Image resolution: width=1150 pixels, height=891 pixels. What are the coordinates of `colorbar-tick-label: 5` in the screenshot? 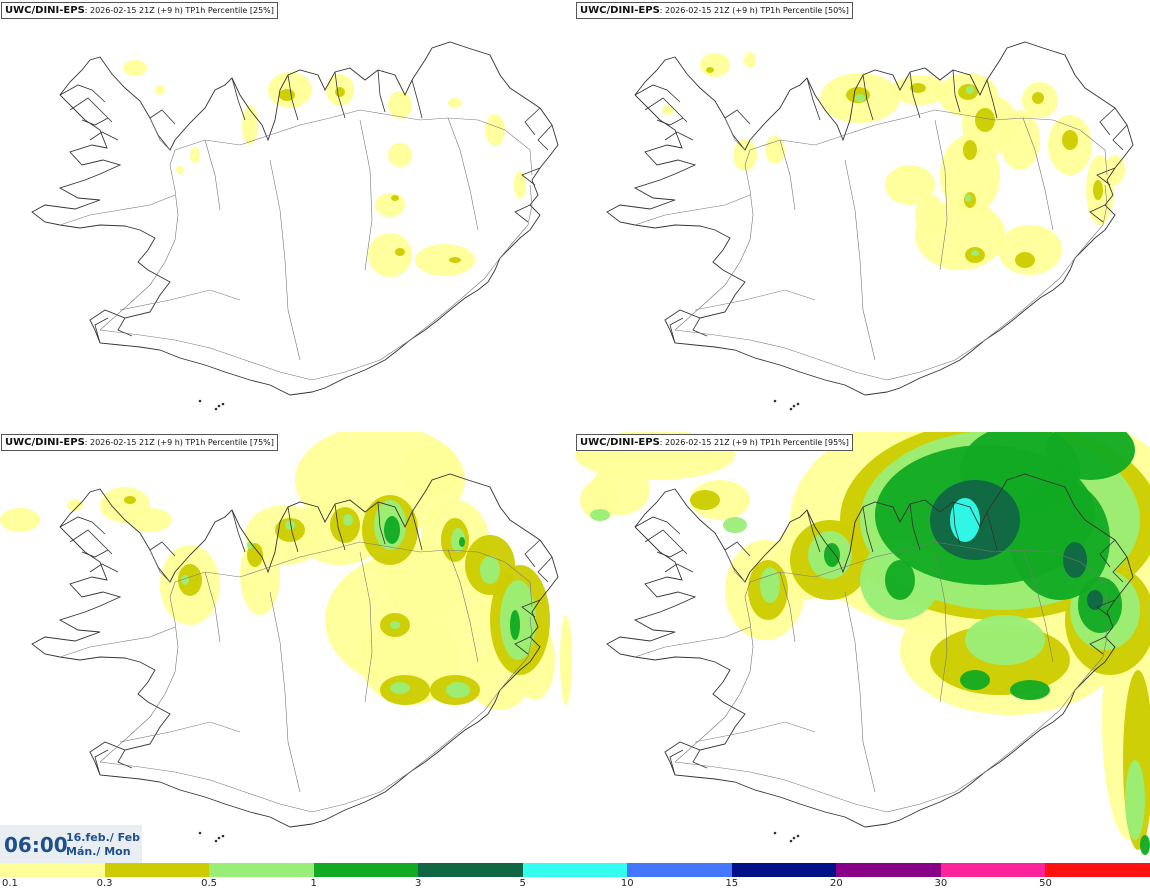 It's located at (522, 883).